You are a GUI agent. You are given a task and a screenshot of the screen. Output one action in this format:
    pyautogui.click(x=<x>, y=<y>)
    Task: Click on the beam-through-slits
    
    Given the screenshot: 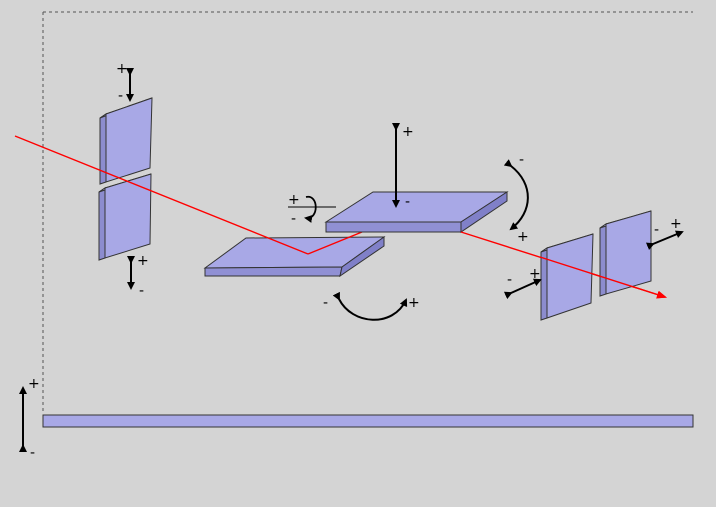 What is the action you would take?
    pyautogui.click(x=603, y=277)
    